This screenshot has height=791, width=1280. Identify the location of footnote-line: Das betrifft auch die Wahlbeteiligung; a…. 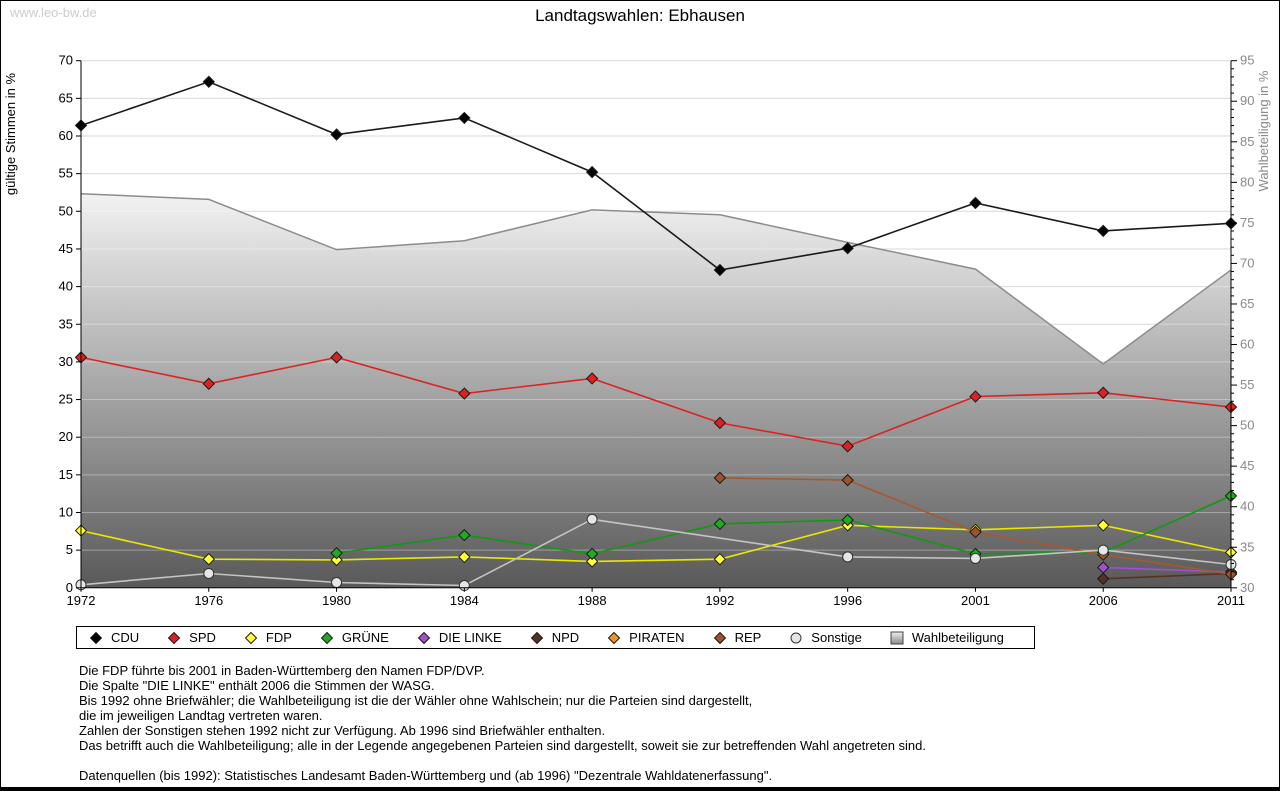
(502, 745).